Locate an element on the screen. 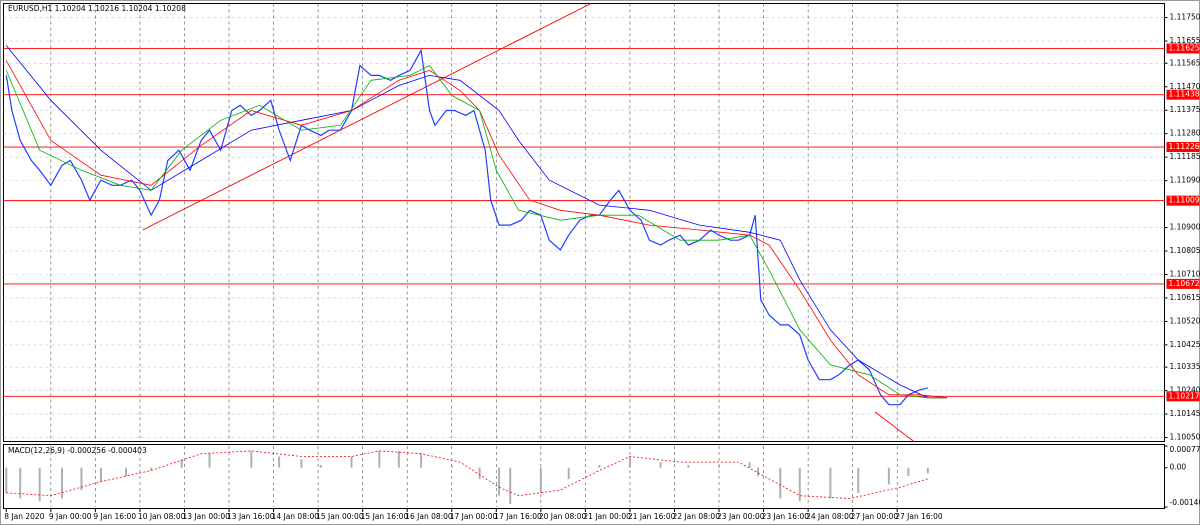 This screenshot has width=1200, height=525. y-tick-label: 1.11375 is located at coordinates (1185, 109).